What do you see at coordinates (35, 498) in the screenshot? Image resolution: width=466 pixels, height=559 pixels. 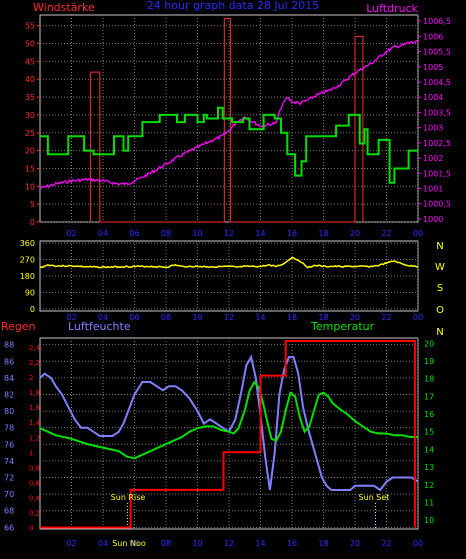 I see `rain-axis-label: 0,4` at bounding box center [35, 498].